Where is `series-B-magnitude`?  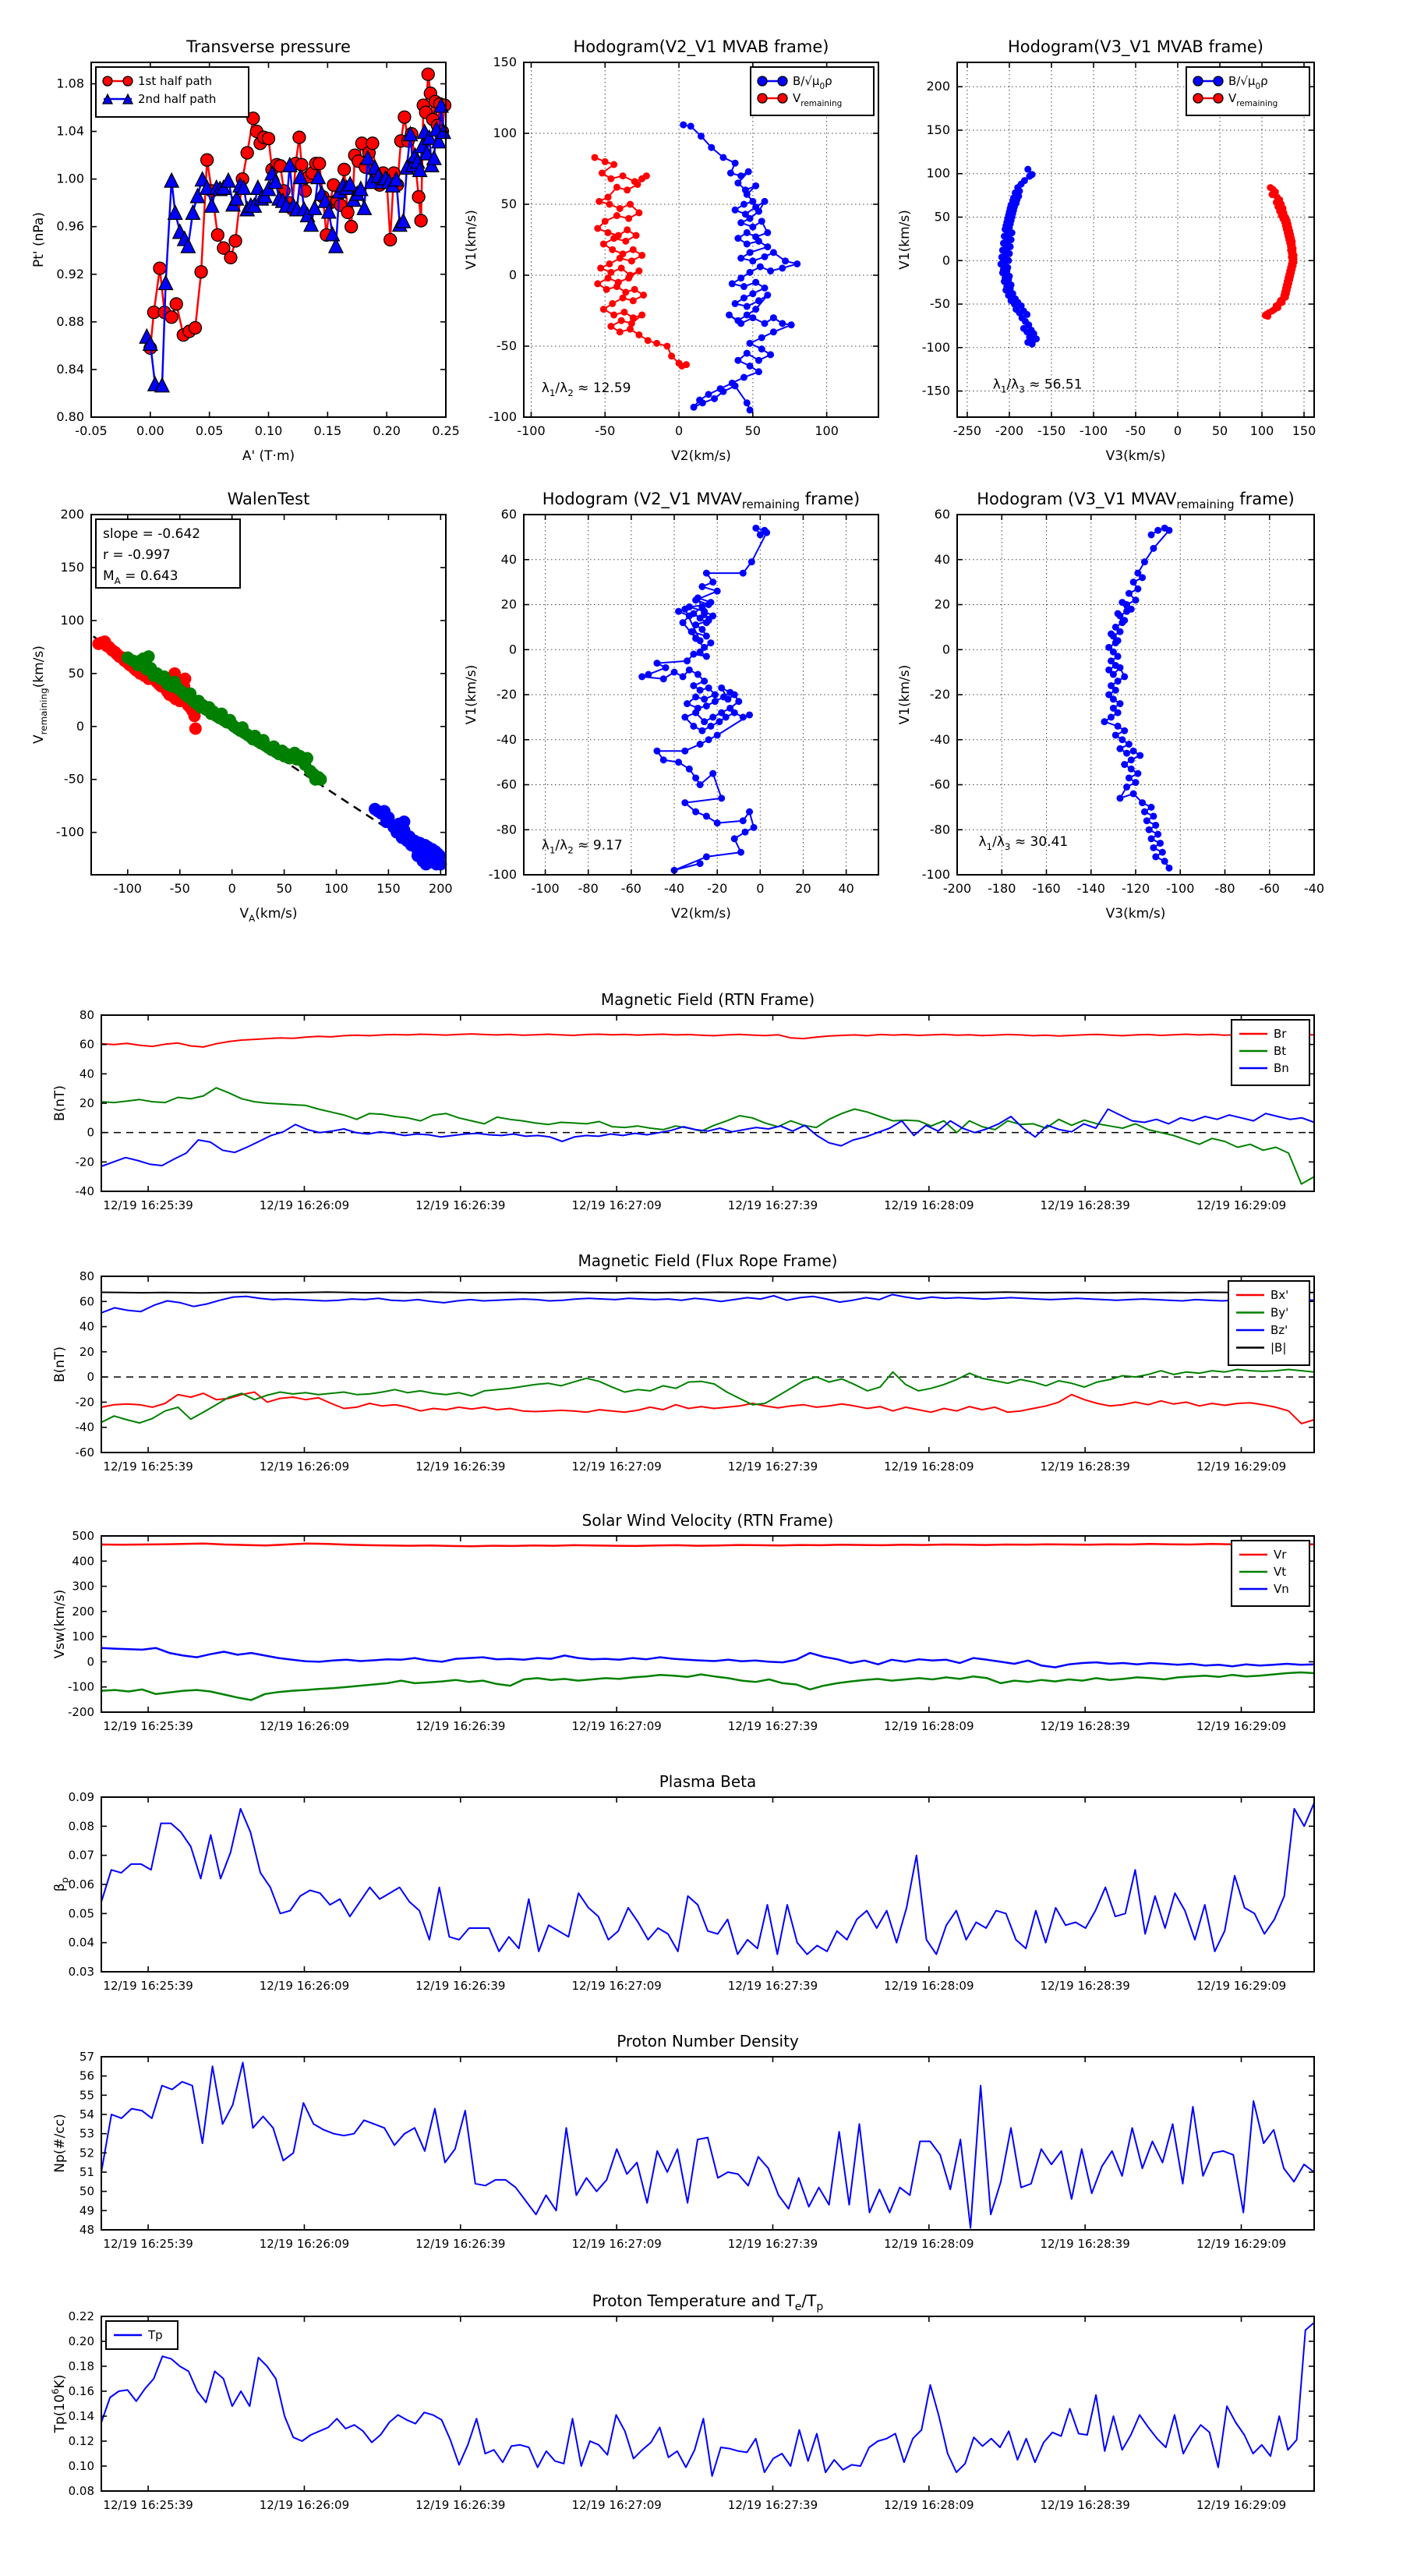 series-B-magnitude is located at coordinates (708, 1292).